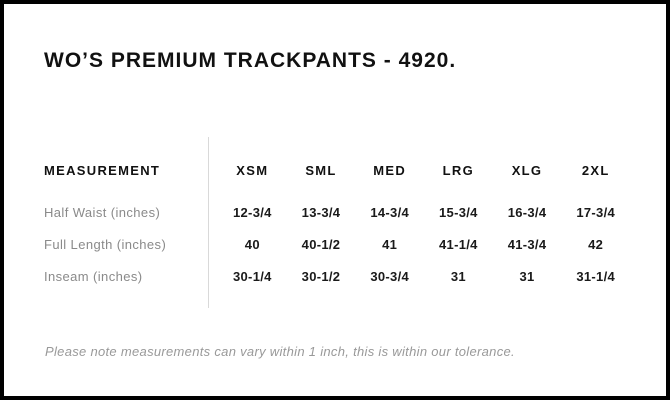 Image resolution: width=670 pixels, height=400 pixels. What do you see at coordinates (527, 244) in the screenshot?
I see `measurement-value: 41-3/4` at bounding box center [527, 244].